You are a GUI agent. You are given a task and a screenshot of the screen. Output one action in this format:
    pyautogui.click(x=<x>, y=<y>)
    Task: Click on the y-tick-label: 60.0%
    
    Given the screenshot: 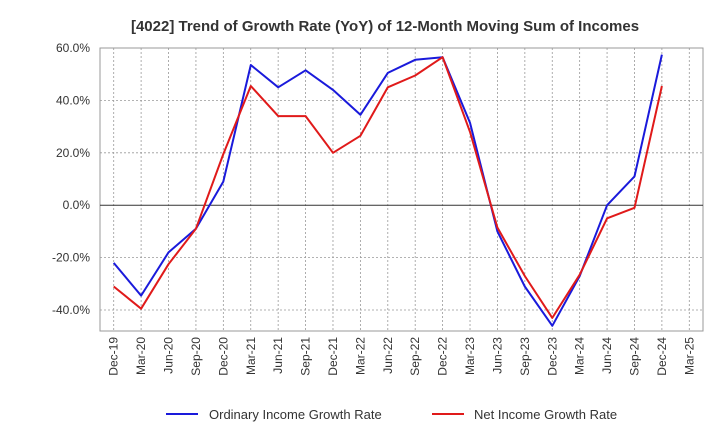 What is the action you would take?
    pyautogui.click(x=73, y=48)
    